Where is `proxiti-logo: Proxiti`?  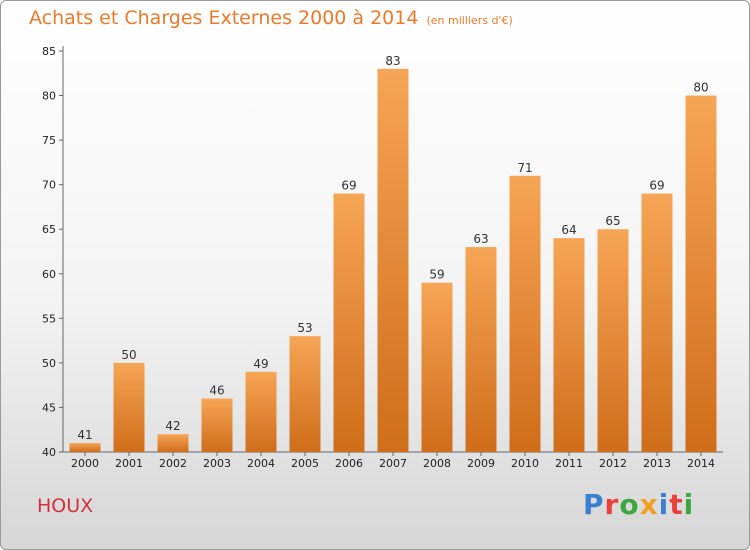 proxiti-logo: Proxiti is located at coordinates (638, 504).